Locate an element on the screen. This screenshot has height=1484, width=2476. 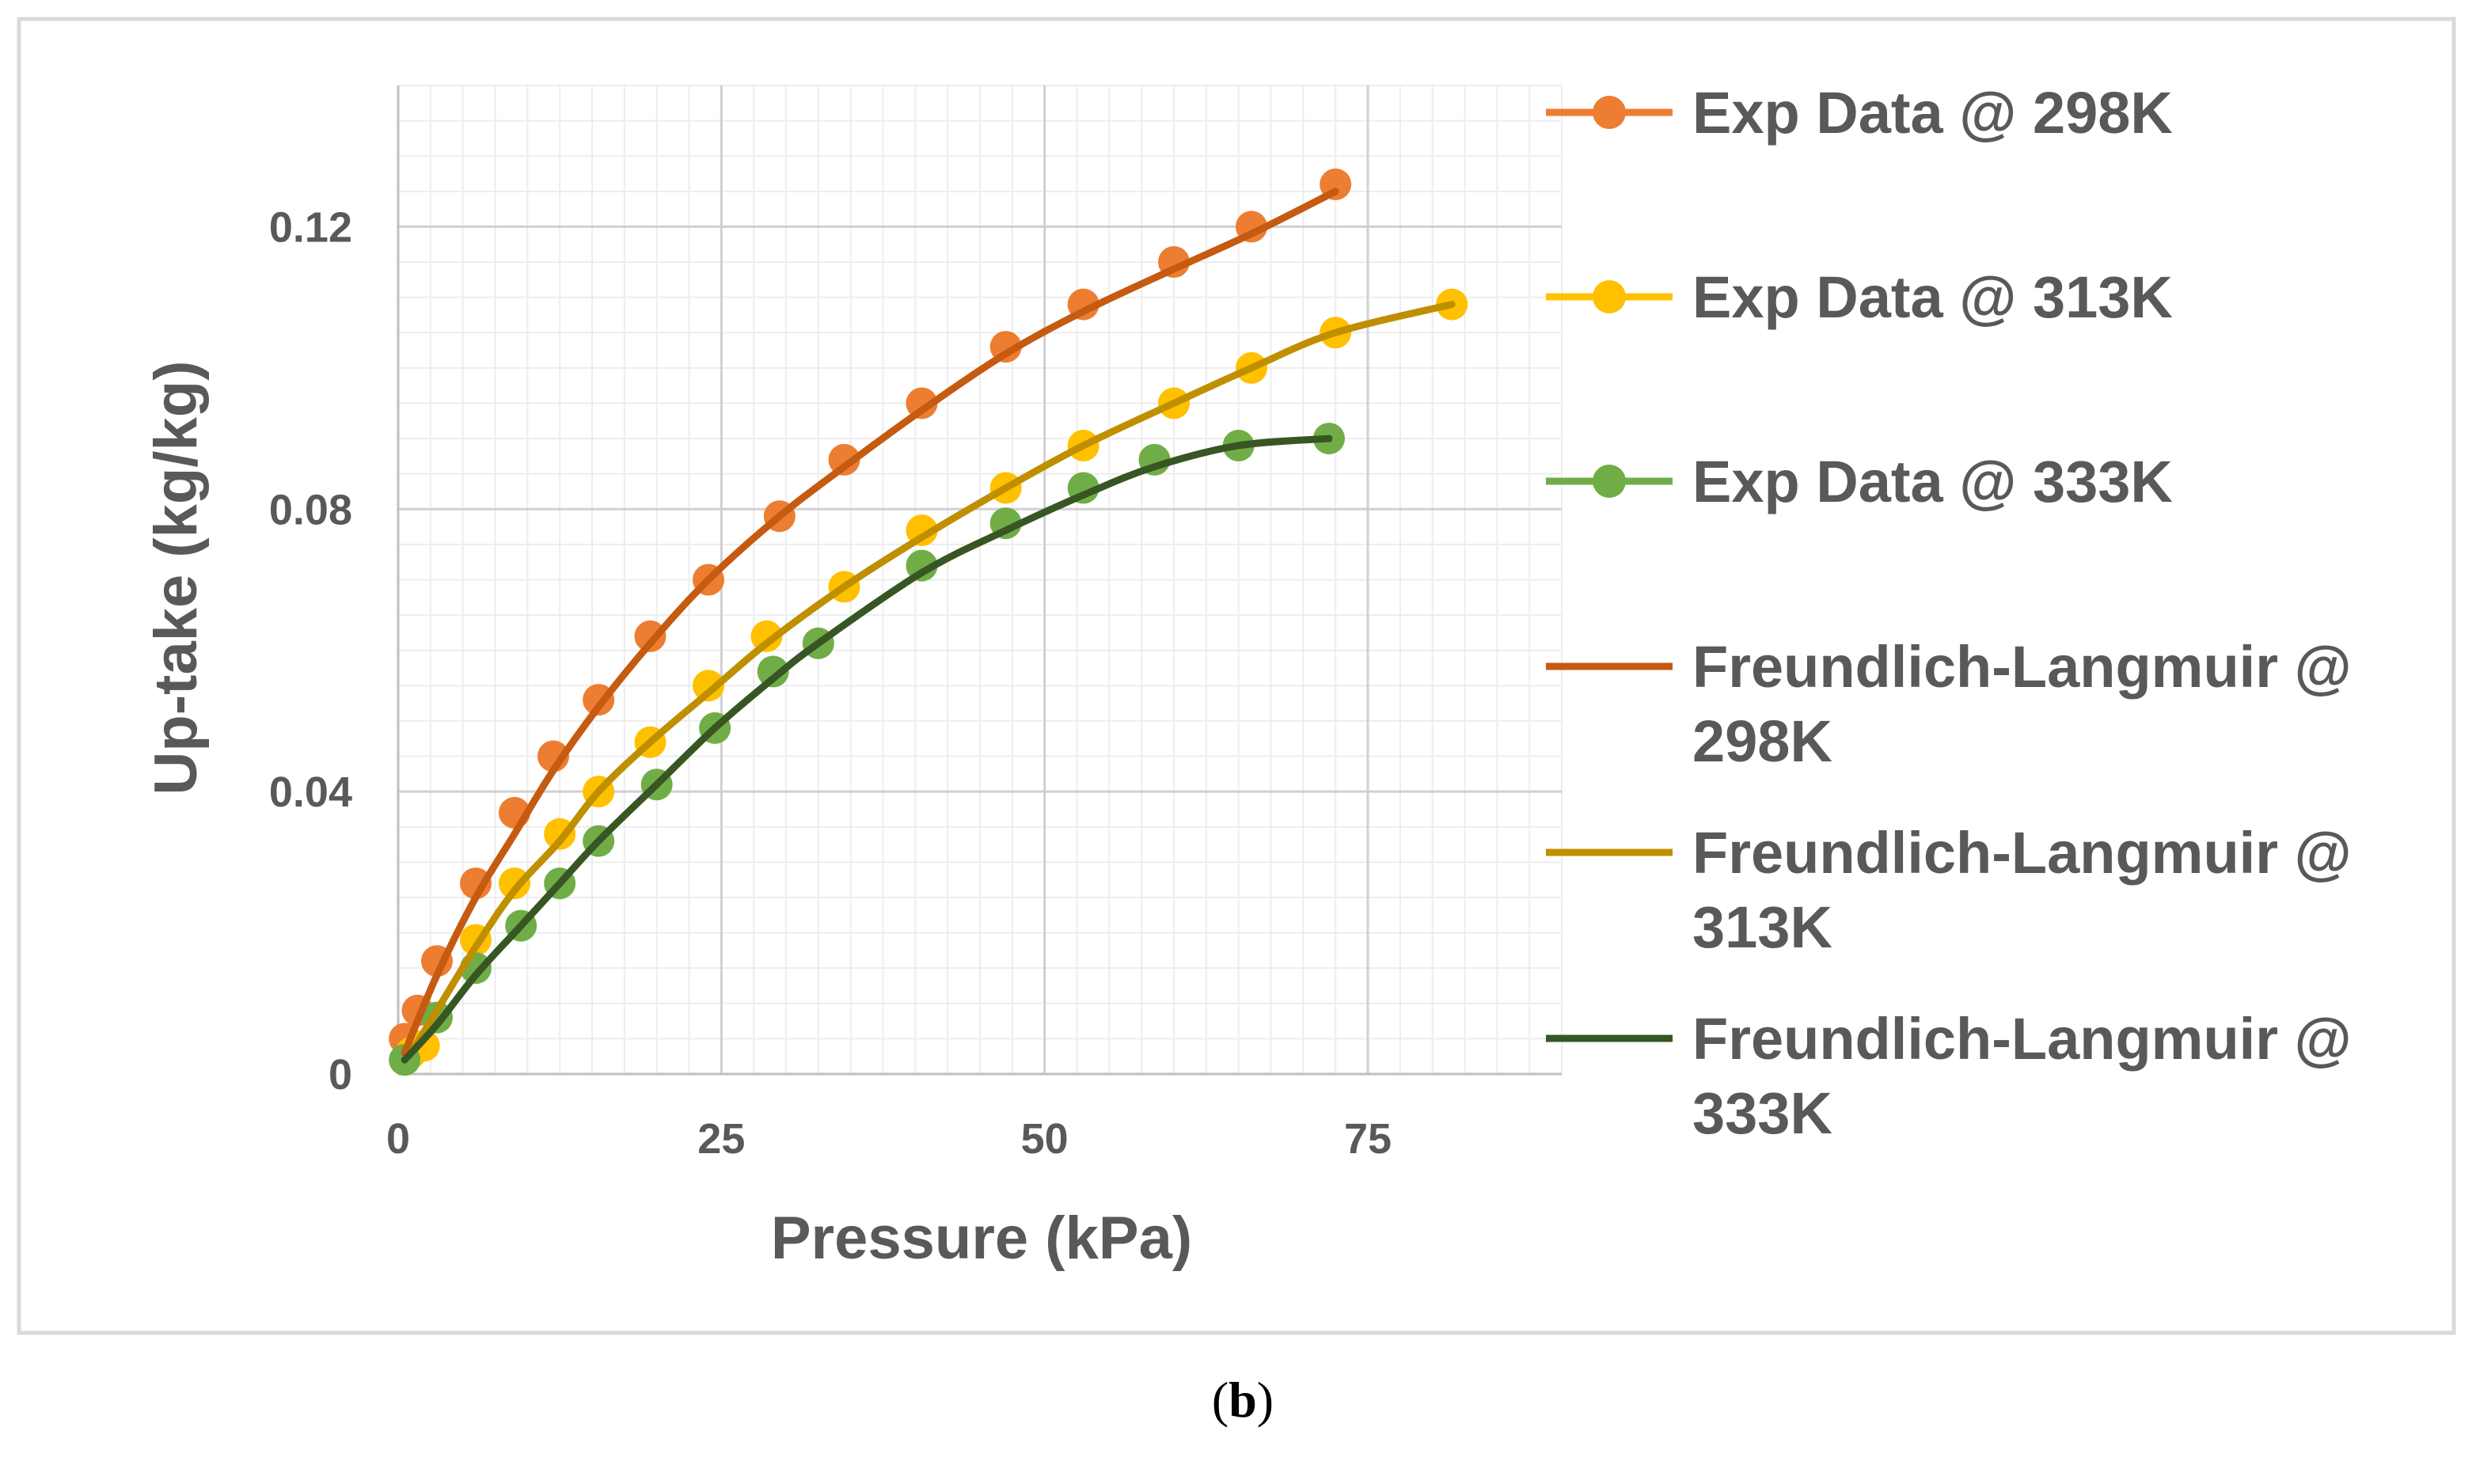
y-axis-title: Up-take (kg/kg) is located at coordinates (176, 578).